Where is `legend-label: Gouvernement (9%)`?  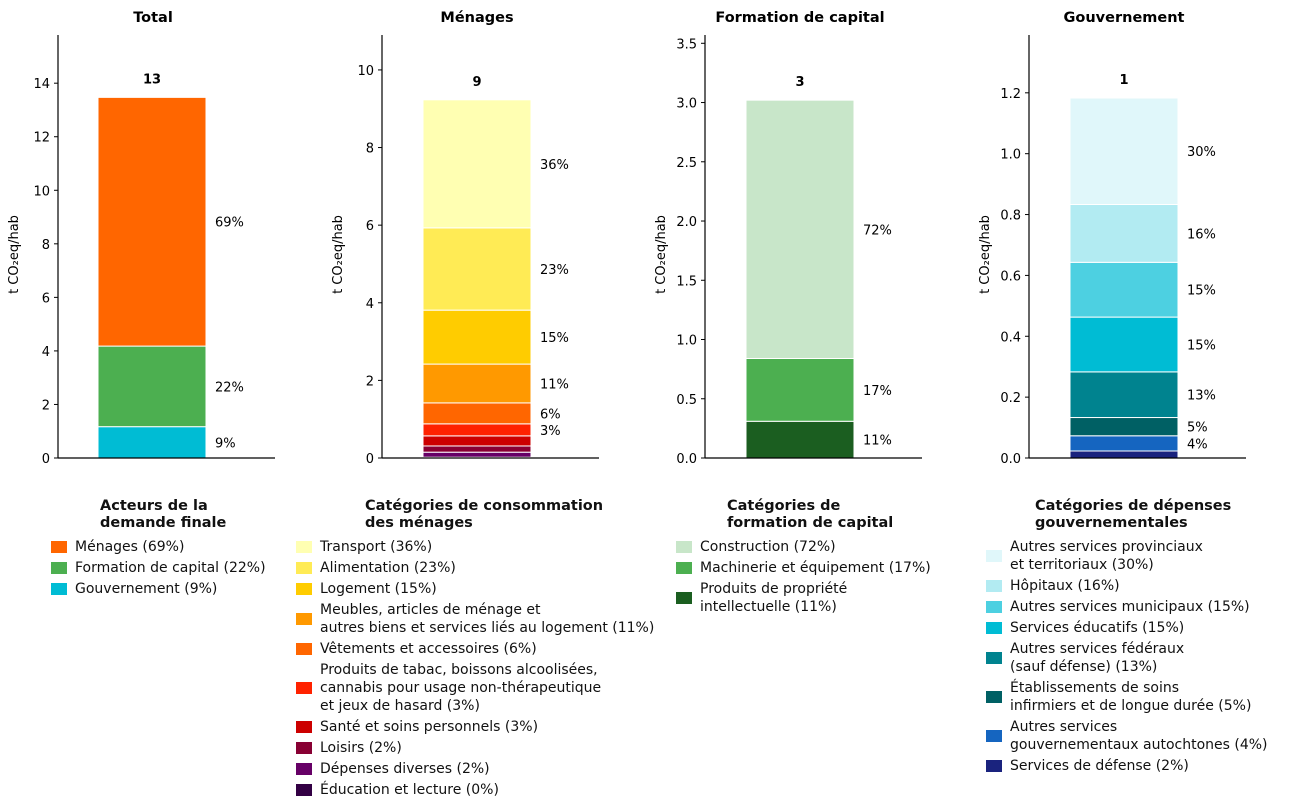 legend-label: Gouvernement (9%) is located at coordinates (146, 589).